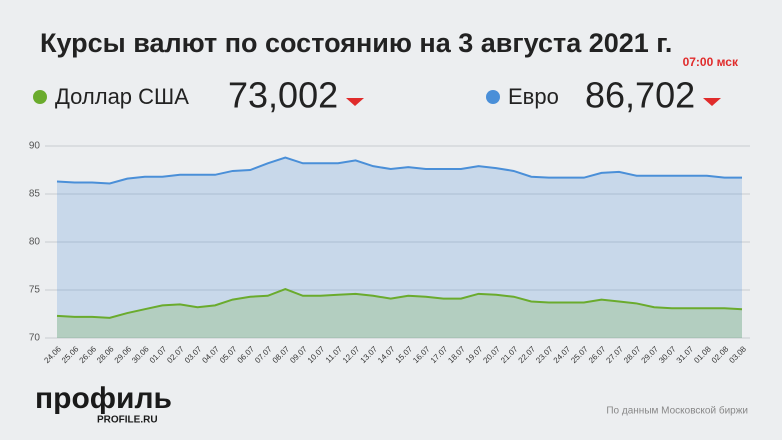 The image size is (782, 440). Describe the element at coordinates (283, 95) in the screenshot. I see `current-value: 73,002` at that location.